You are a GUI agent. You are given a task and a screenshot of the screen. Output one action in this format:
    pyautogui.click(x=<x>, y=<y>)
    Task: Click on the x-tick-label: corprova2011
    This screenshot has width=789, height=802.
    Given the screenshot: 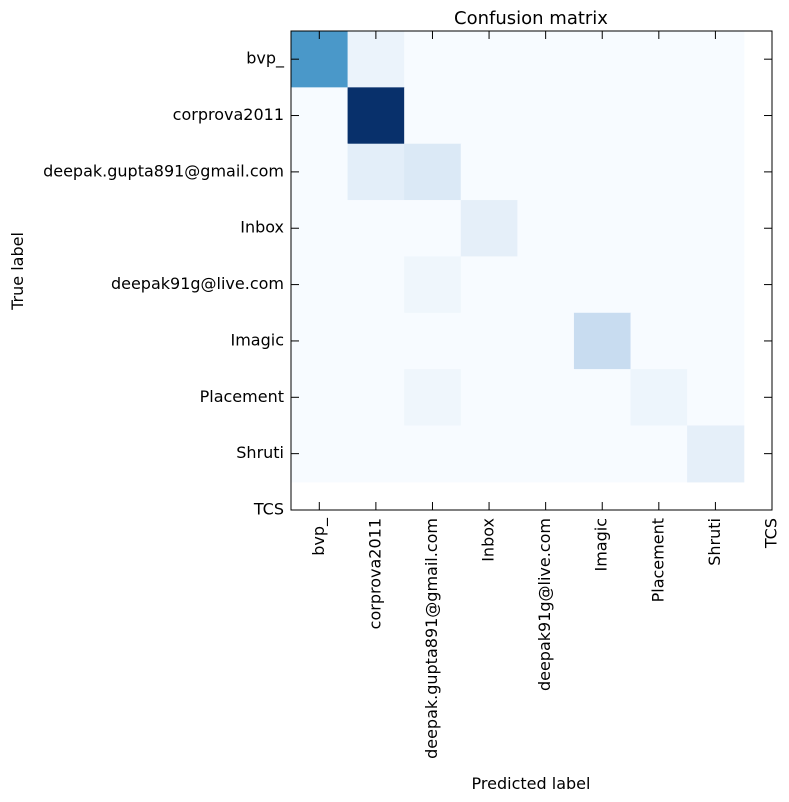 What is the action you would take?
    pyautogui.click(x=374, y=573)
    